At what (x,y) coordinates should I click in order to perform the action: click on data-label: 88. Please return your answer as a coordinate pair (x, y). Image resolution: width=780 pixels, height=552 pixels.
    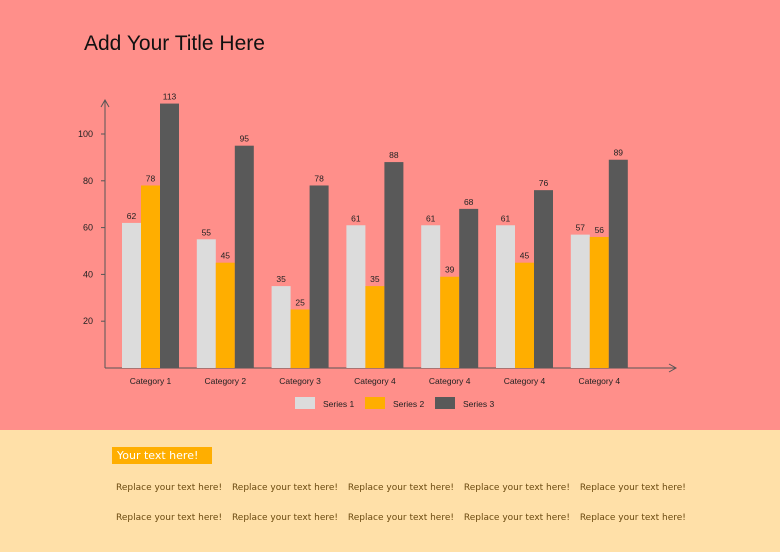
    Looking at the image, I should click on (394, 155).